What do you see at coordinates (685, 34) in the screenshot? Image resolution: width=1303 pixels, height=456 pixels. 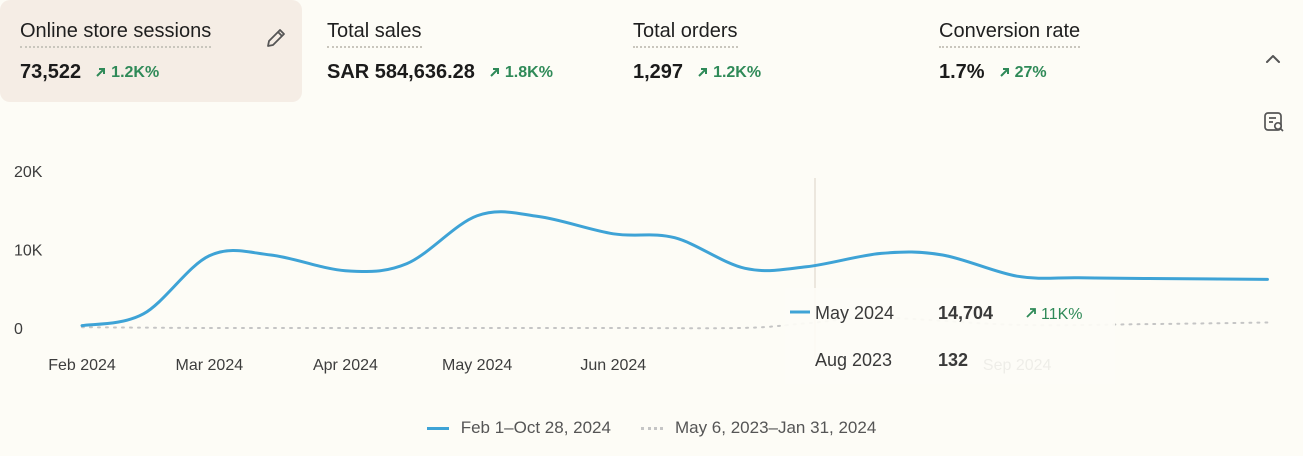 I see `metric-label: Total orders` at bounding box center [685, 34].